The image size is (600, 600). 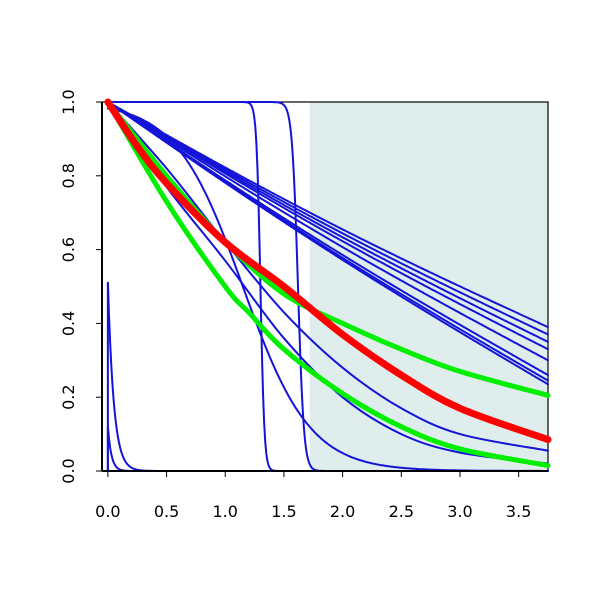 What do you see at coordinates (68, 249) in the screenshot?
I see `y-tick-label: 0.6` at bounding box center [68, 249].